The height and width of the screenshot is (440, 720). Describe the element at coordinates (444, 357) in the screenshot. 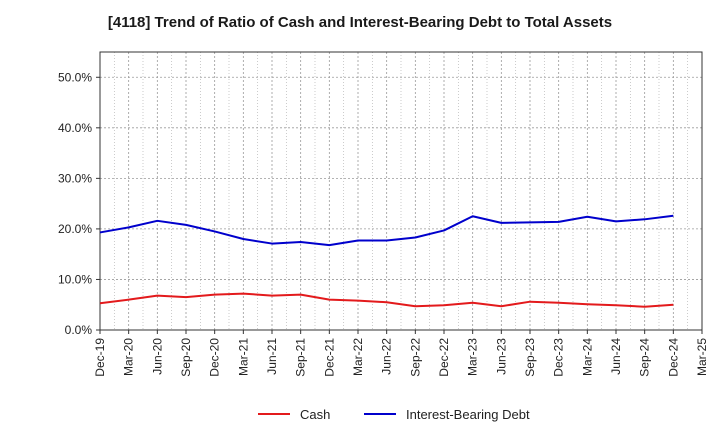

I see `x-tick-label: Dec-22` at that location.